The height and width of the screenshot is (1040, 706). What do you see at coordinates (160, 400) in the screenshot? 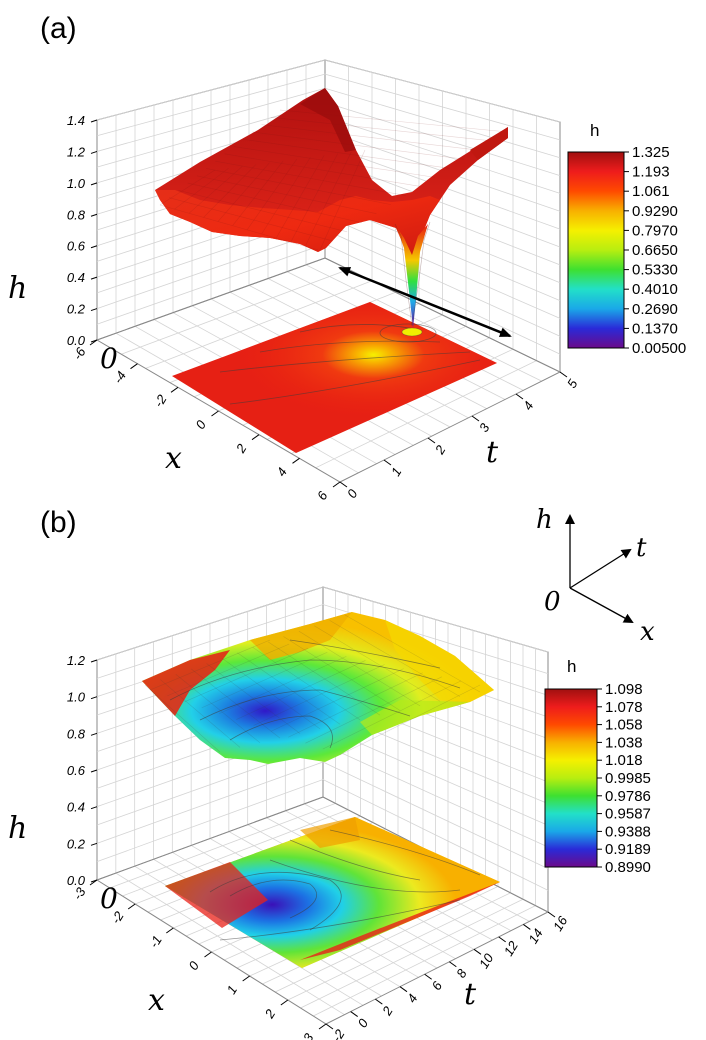
I see `x-tick-label: -2` at bounding box center [160, 400].